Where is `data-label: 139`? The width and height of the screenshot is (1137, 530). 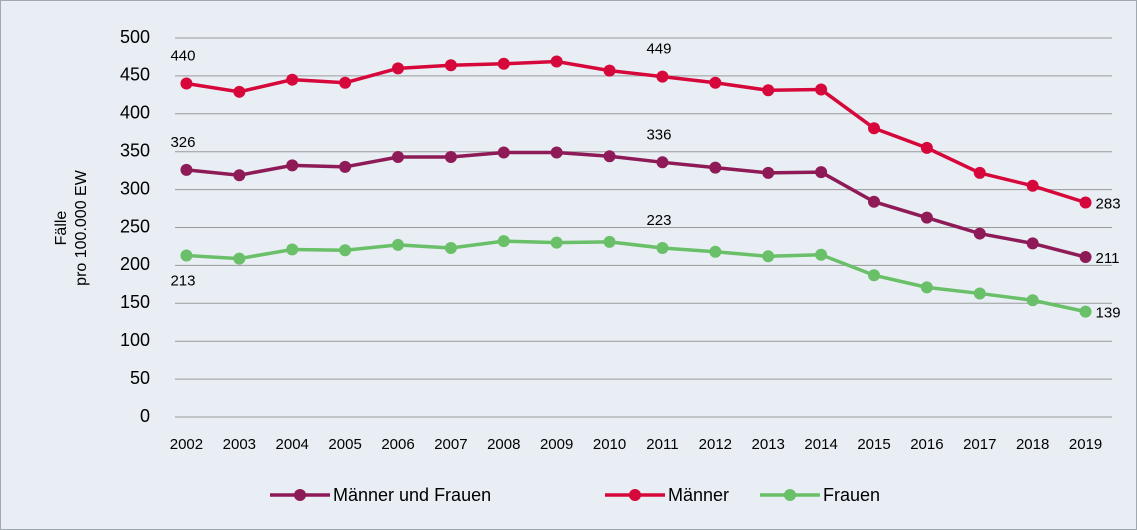
data-label: 139 is located at coordinates (1108, 313).